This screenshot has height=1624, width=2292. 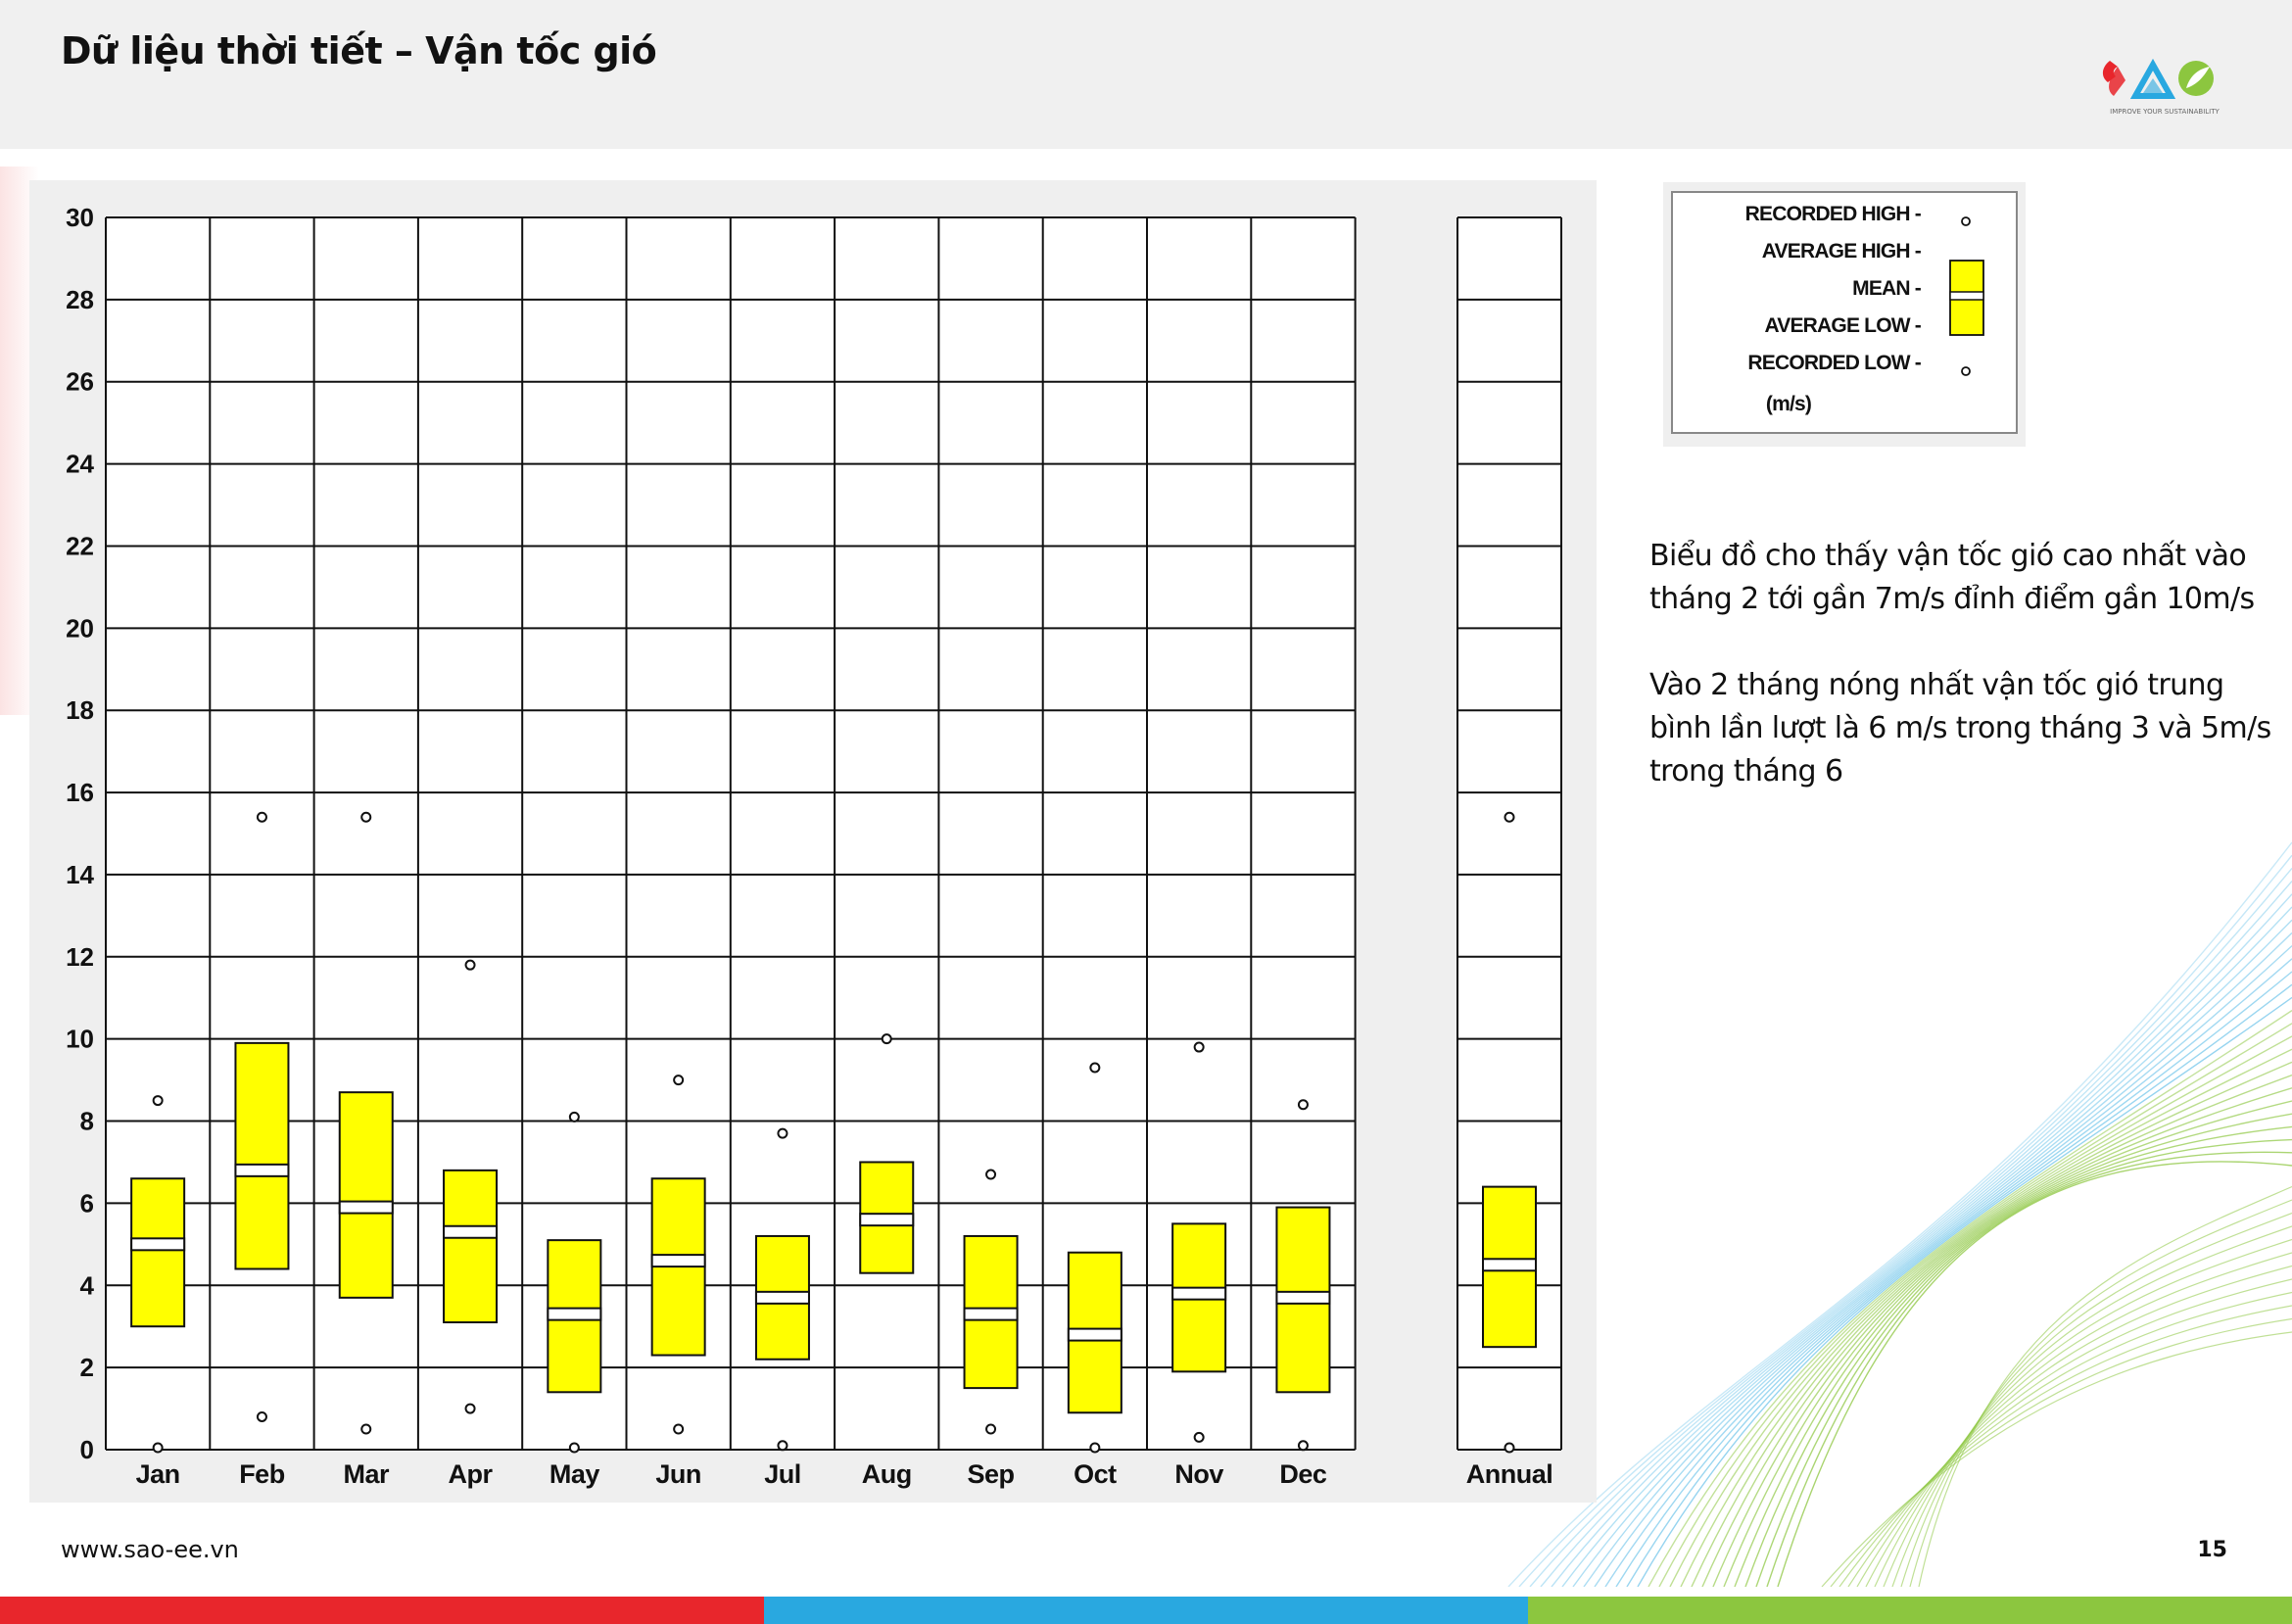 I want to click on month-jan-label: Jan, so click(x=158, y=1474).